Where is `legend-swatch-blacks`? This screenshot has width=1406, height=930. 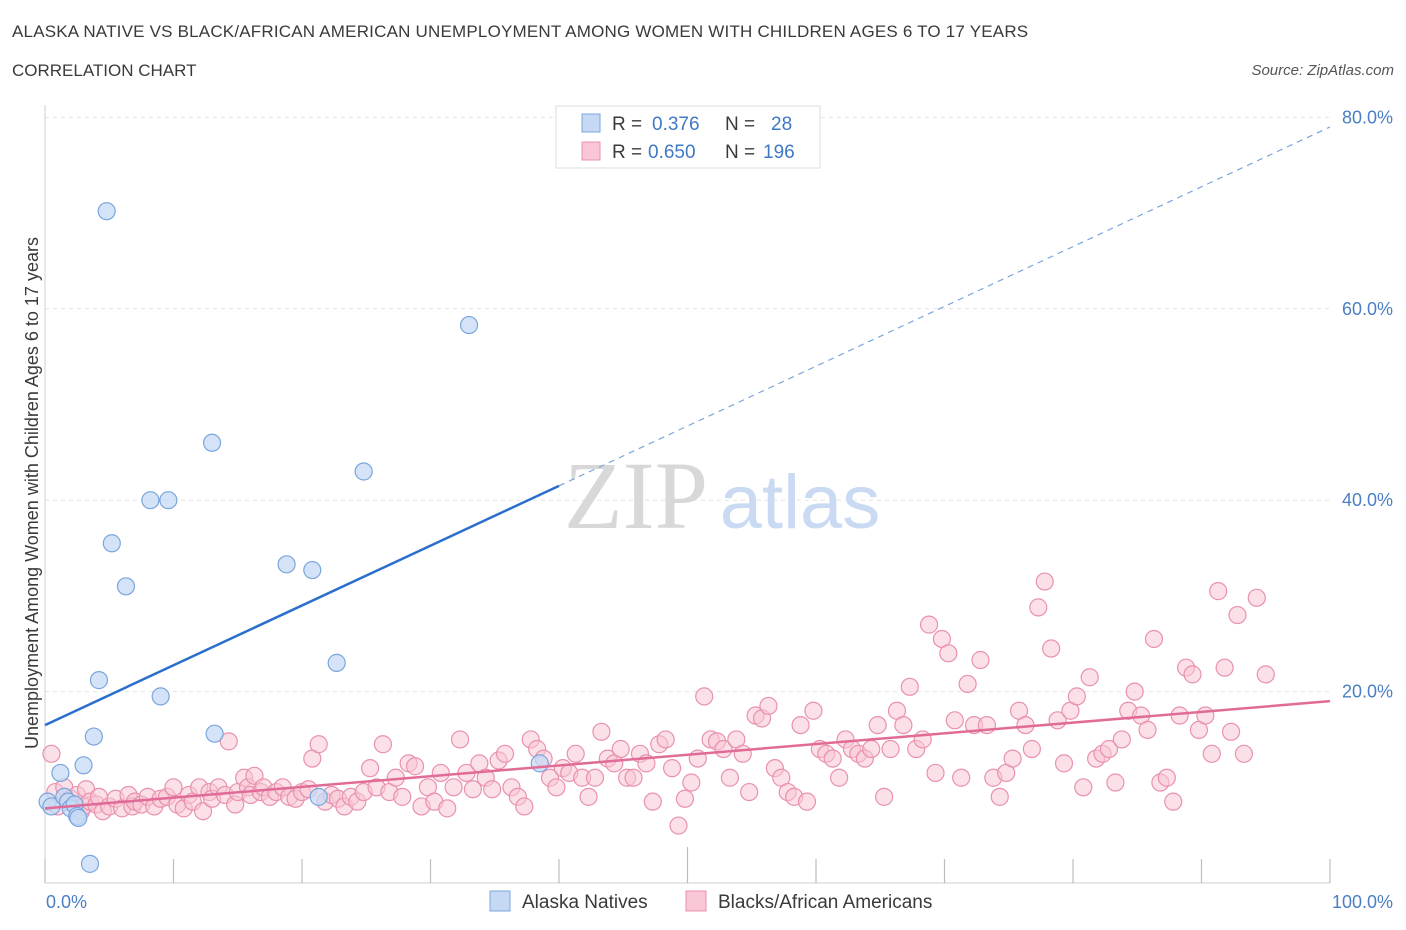 legend-swatch-blacks is located at coordinates (696, 901).